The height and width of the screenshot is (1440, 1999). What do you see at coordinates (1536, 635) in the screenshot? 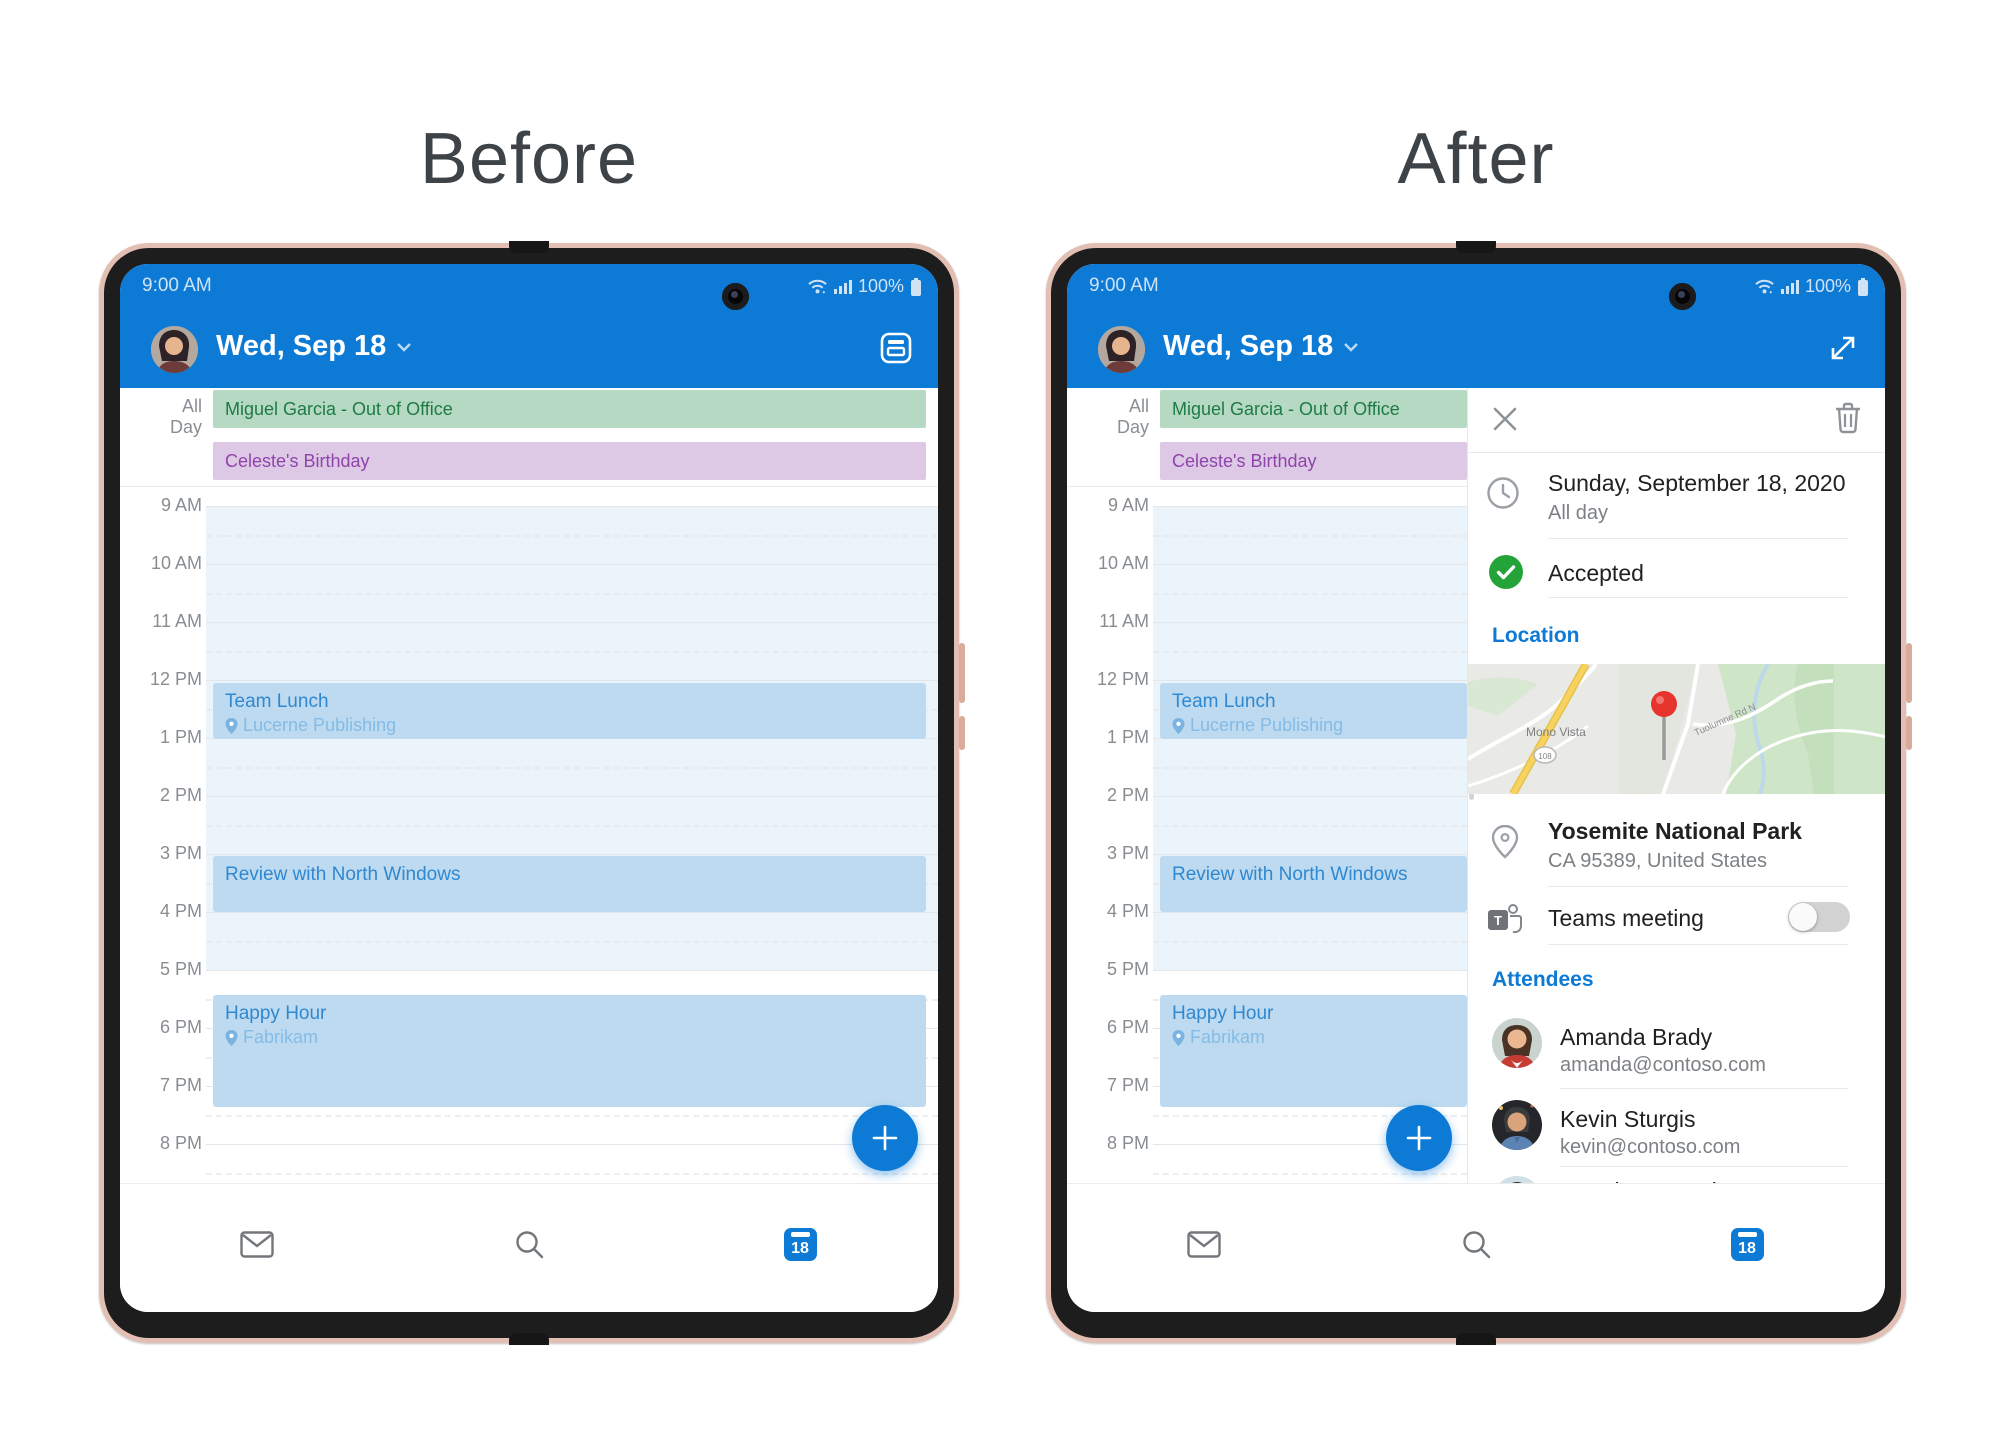
I see `location-section-header: Location` at bounding box center [1536, 635].